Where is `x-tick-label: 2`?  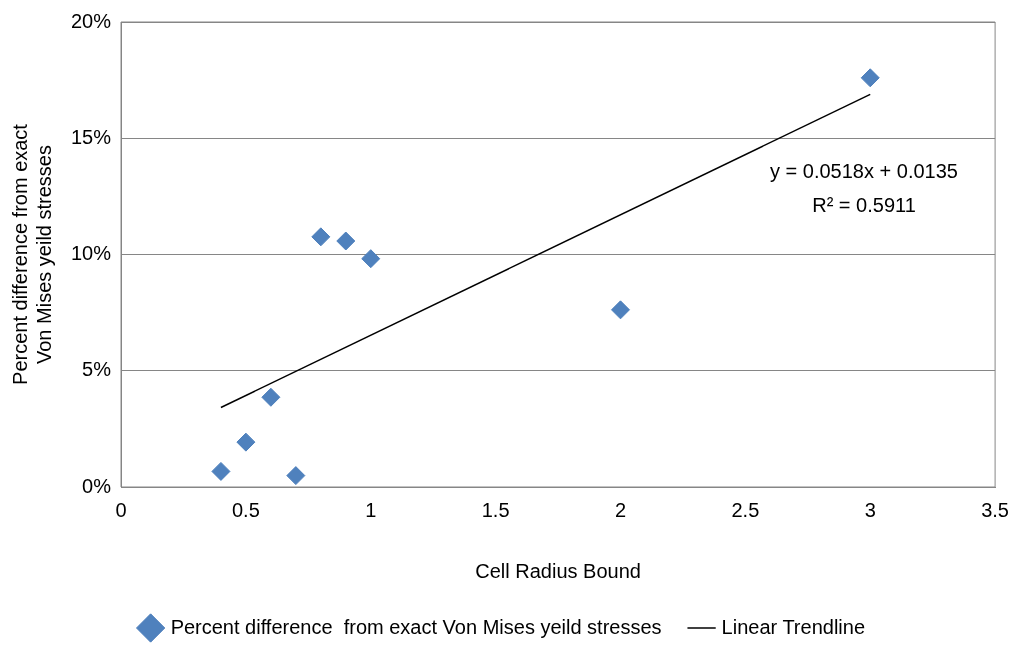 x-tick-label: 2 is located at coordinates (620, 509).